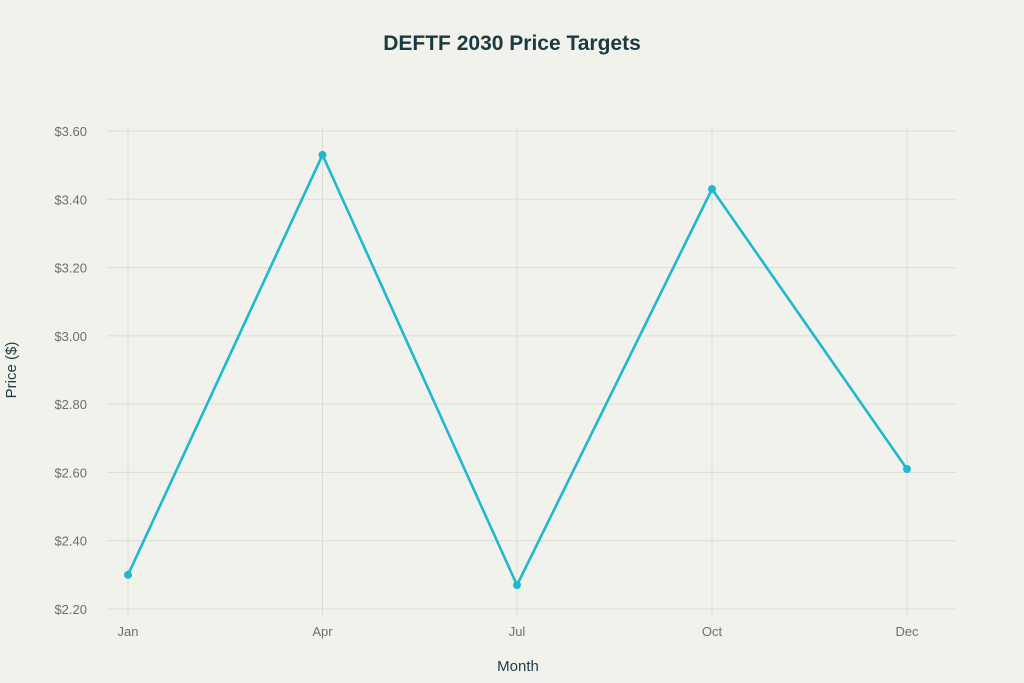 This screenshot has height=683, width=1024. Describe the element at coordinates (518, 666) in the screenshot. I see `x-axis-label: Month` at that location.